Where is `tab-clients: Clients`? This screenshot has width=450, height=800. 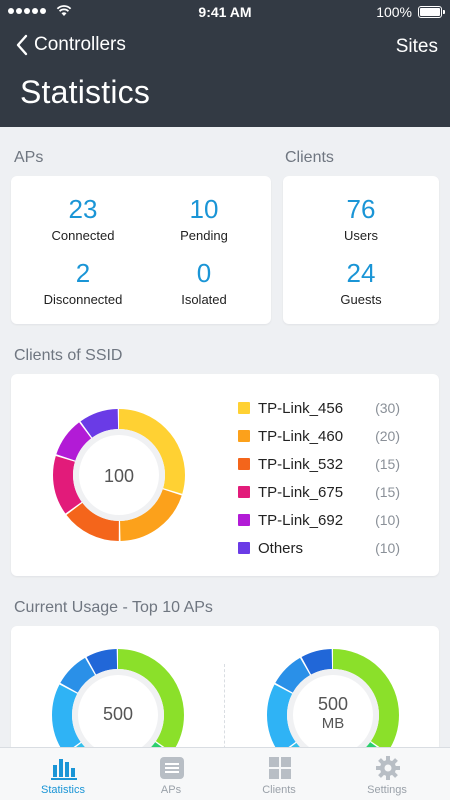
tab-clients: Clients is located at coordinates (279, 774).